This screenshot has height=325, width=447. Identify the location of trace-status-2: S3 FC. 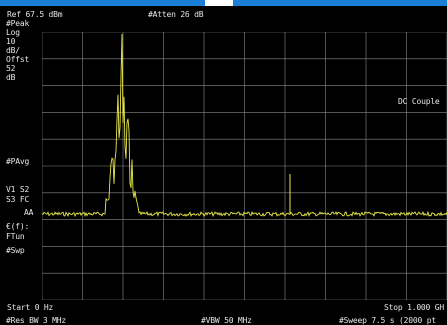
(18, 199).